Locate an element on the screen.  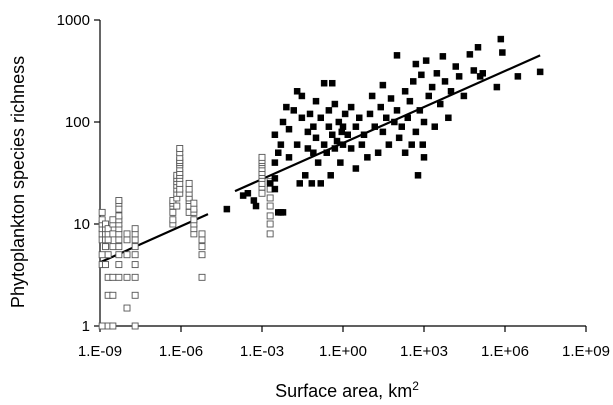
y-tick-label: 100 is located at coordinates (77, 122).